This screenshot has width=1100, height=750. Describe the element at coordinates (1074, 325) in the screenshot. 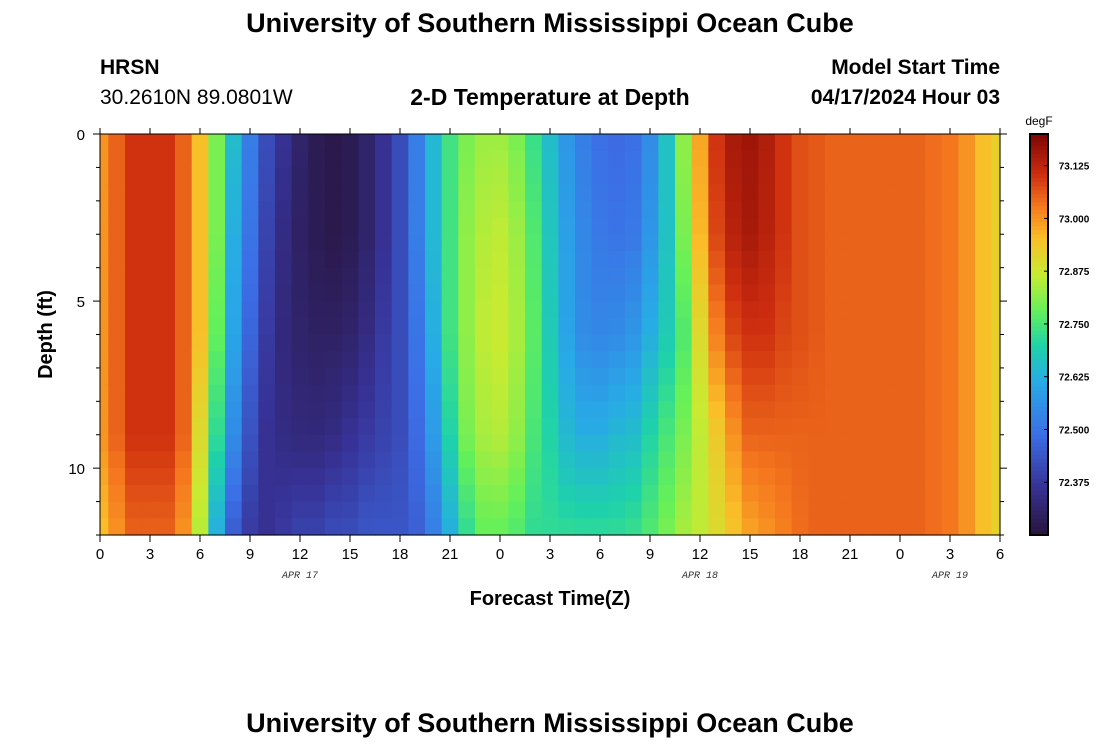

I see `colorbar-tick-label: 72.750` at that location.